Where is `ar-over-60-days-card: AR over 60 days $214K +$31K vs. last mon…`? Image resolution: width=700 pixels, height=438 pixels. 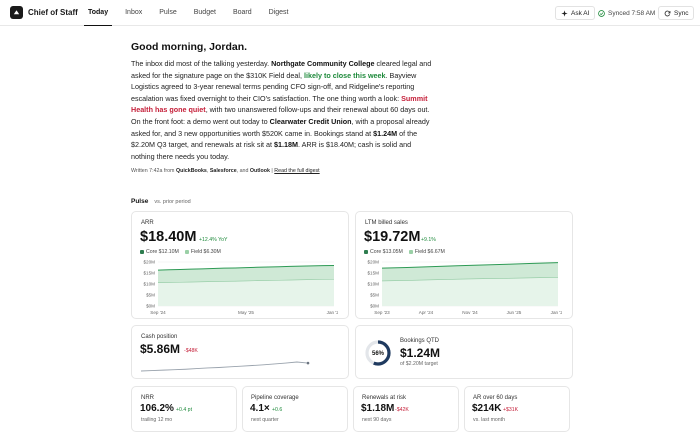 ar-over-60-days-card: AR over 60 days $214K +$31K vs. last mon… is located at coordinates (517, 409).